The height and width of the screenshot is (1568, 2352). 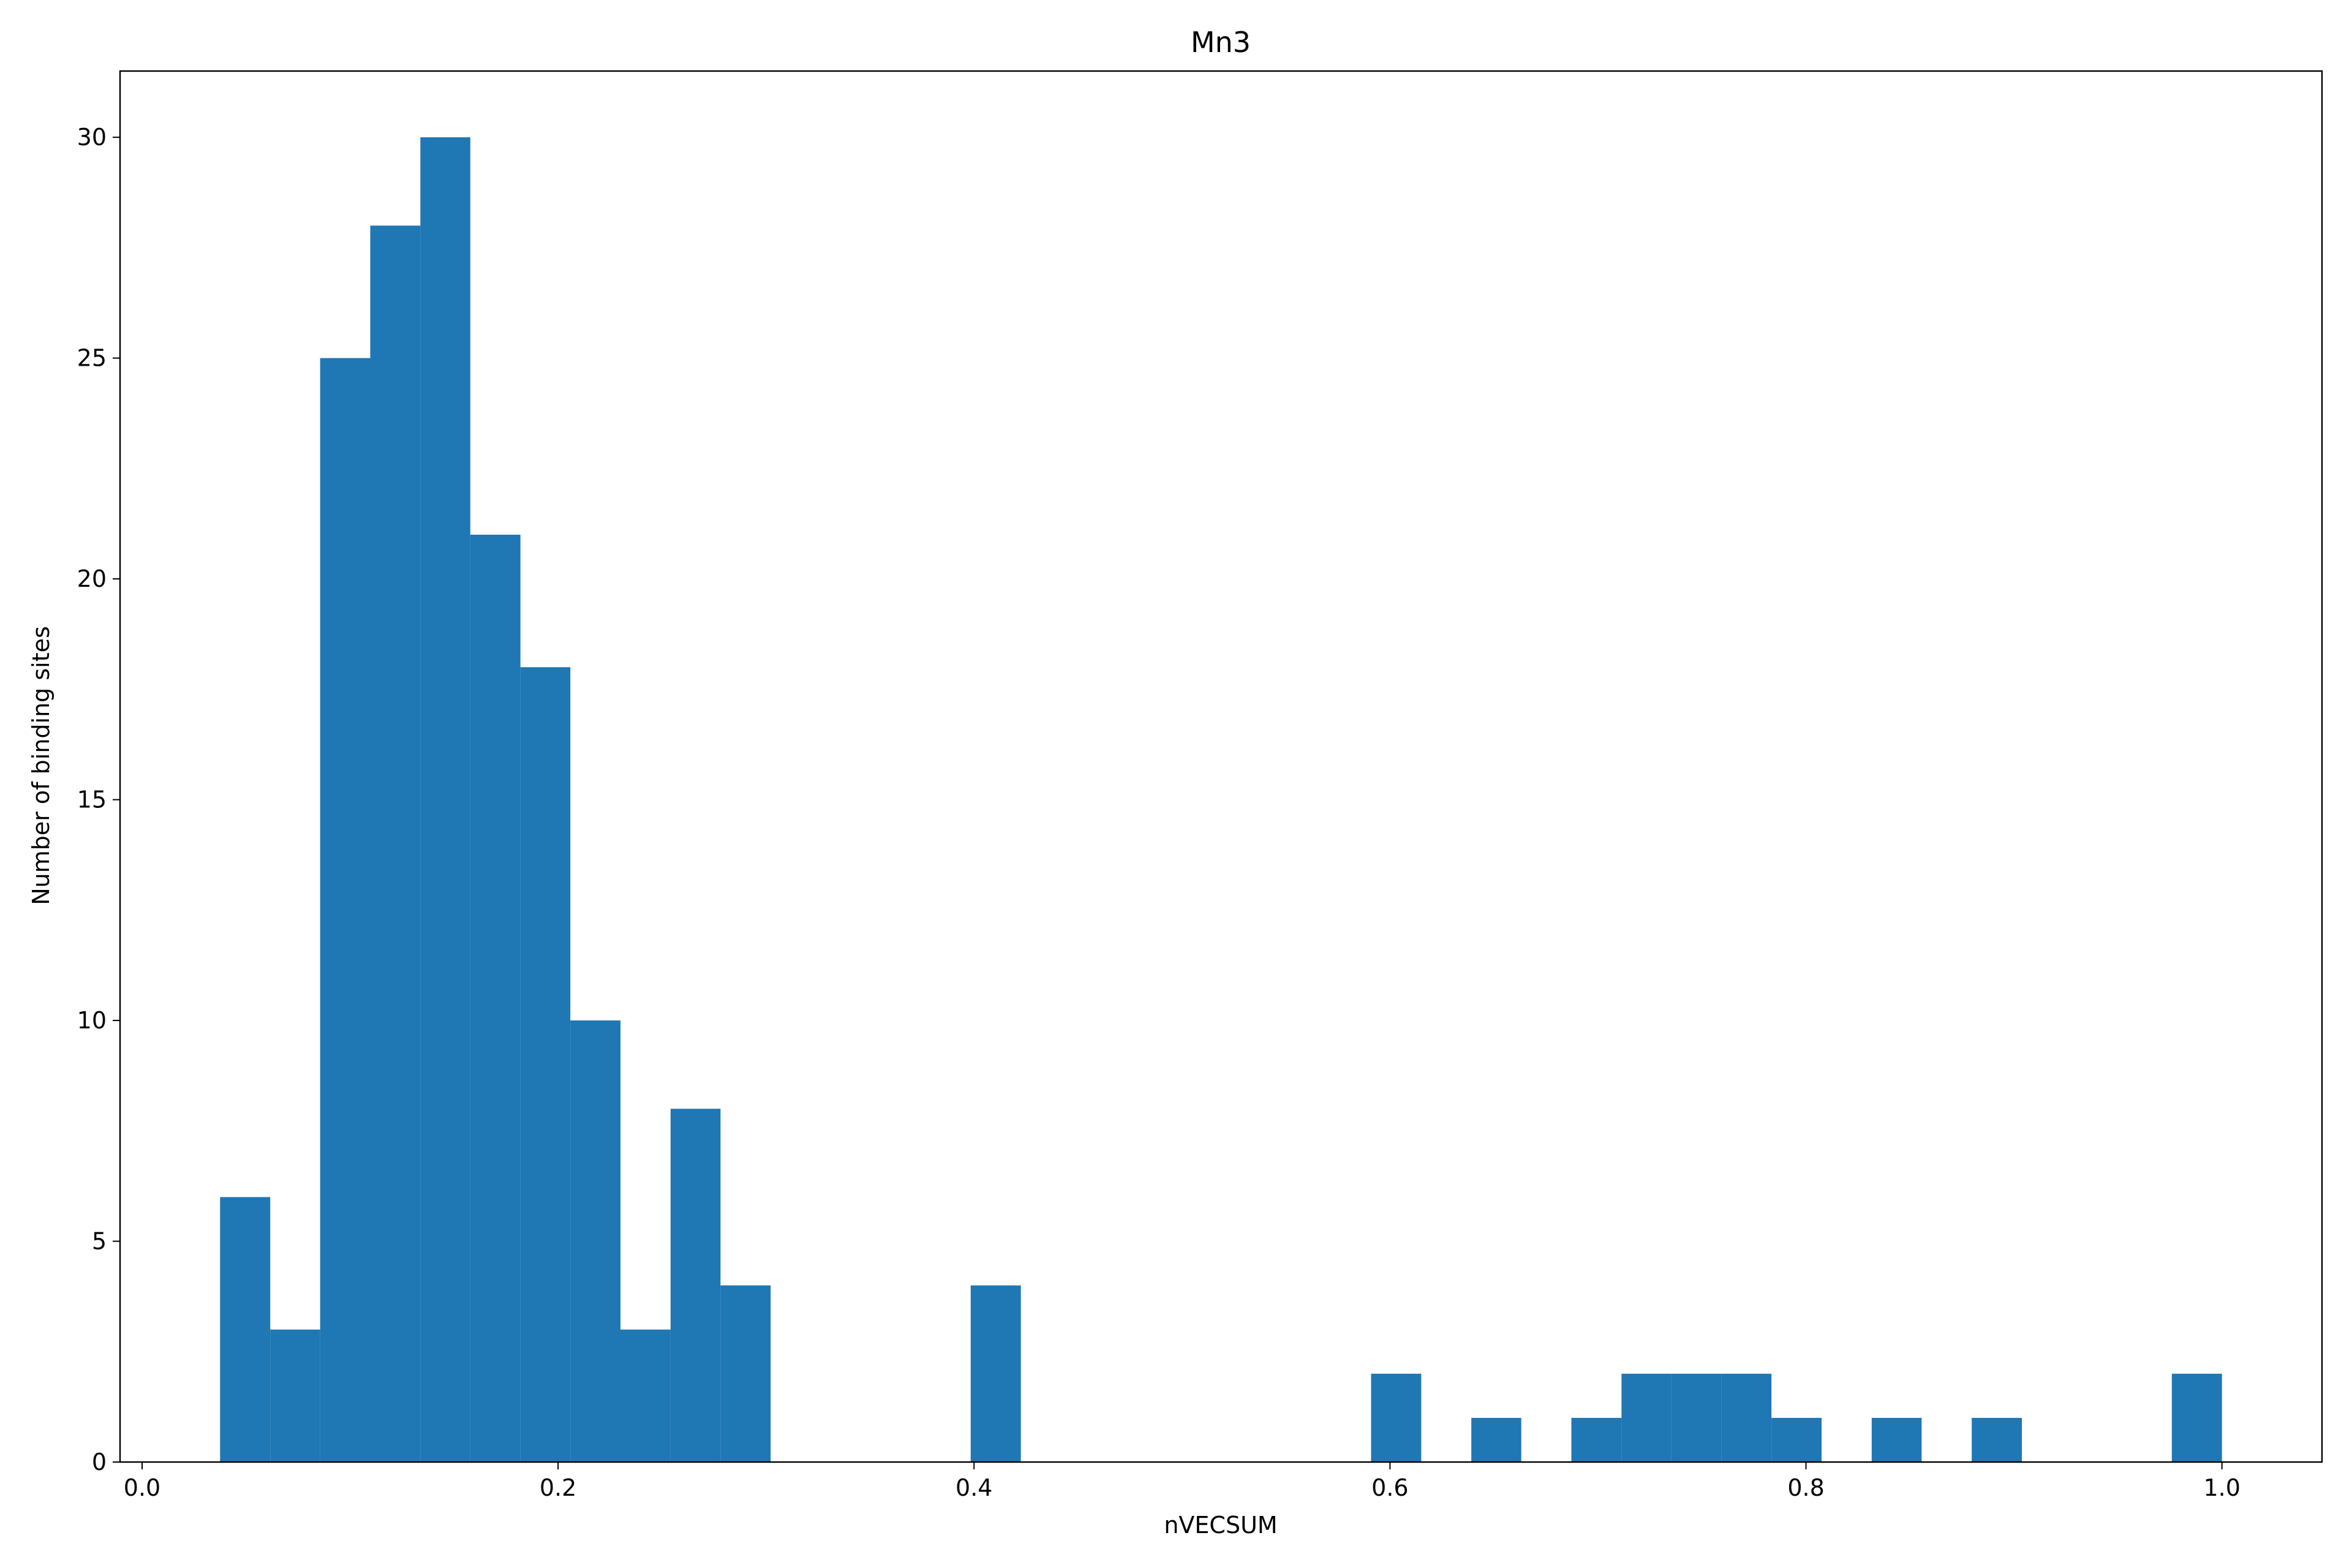 What do you see at coordinates (2222, 1487) in the screenshot?
I see `x-tick-label: 1.0` at bounding box center [2222, 1487].